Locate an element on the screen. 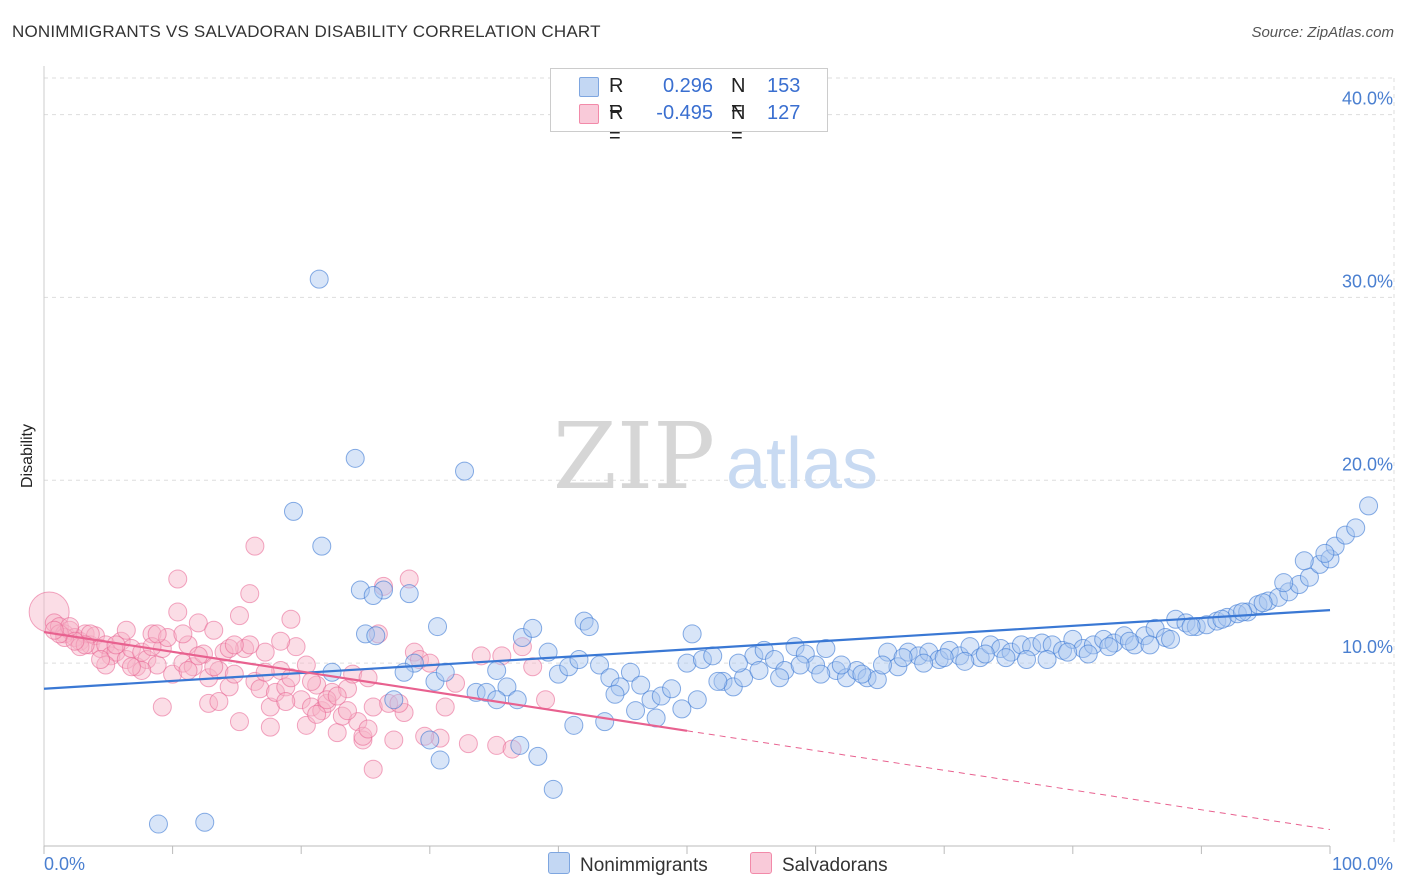  bottom-legend-swatch-pink is located at coordinates (761, 863).